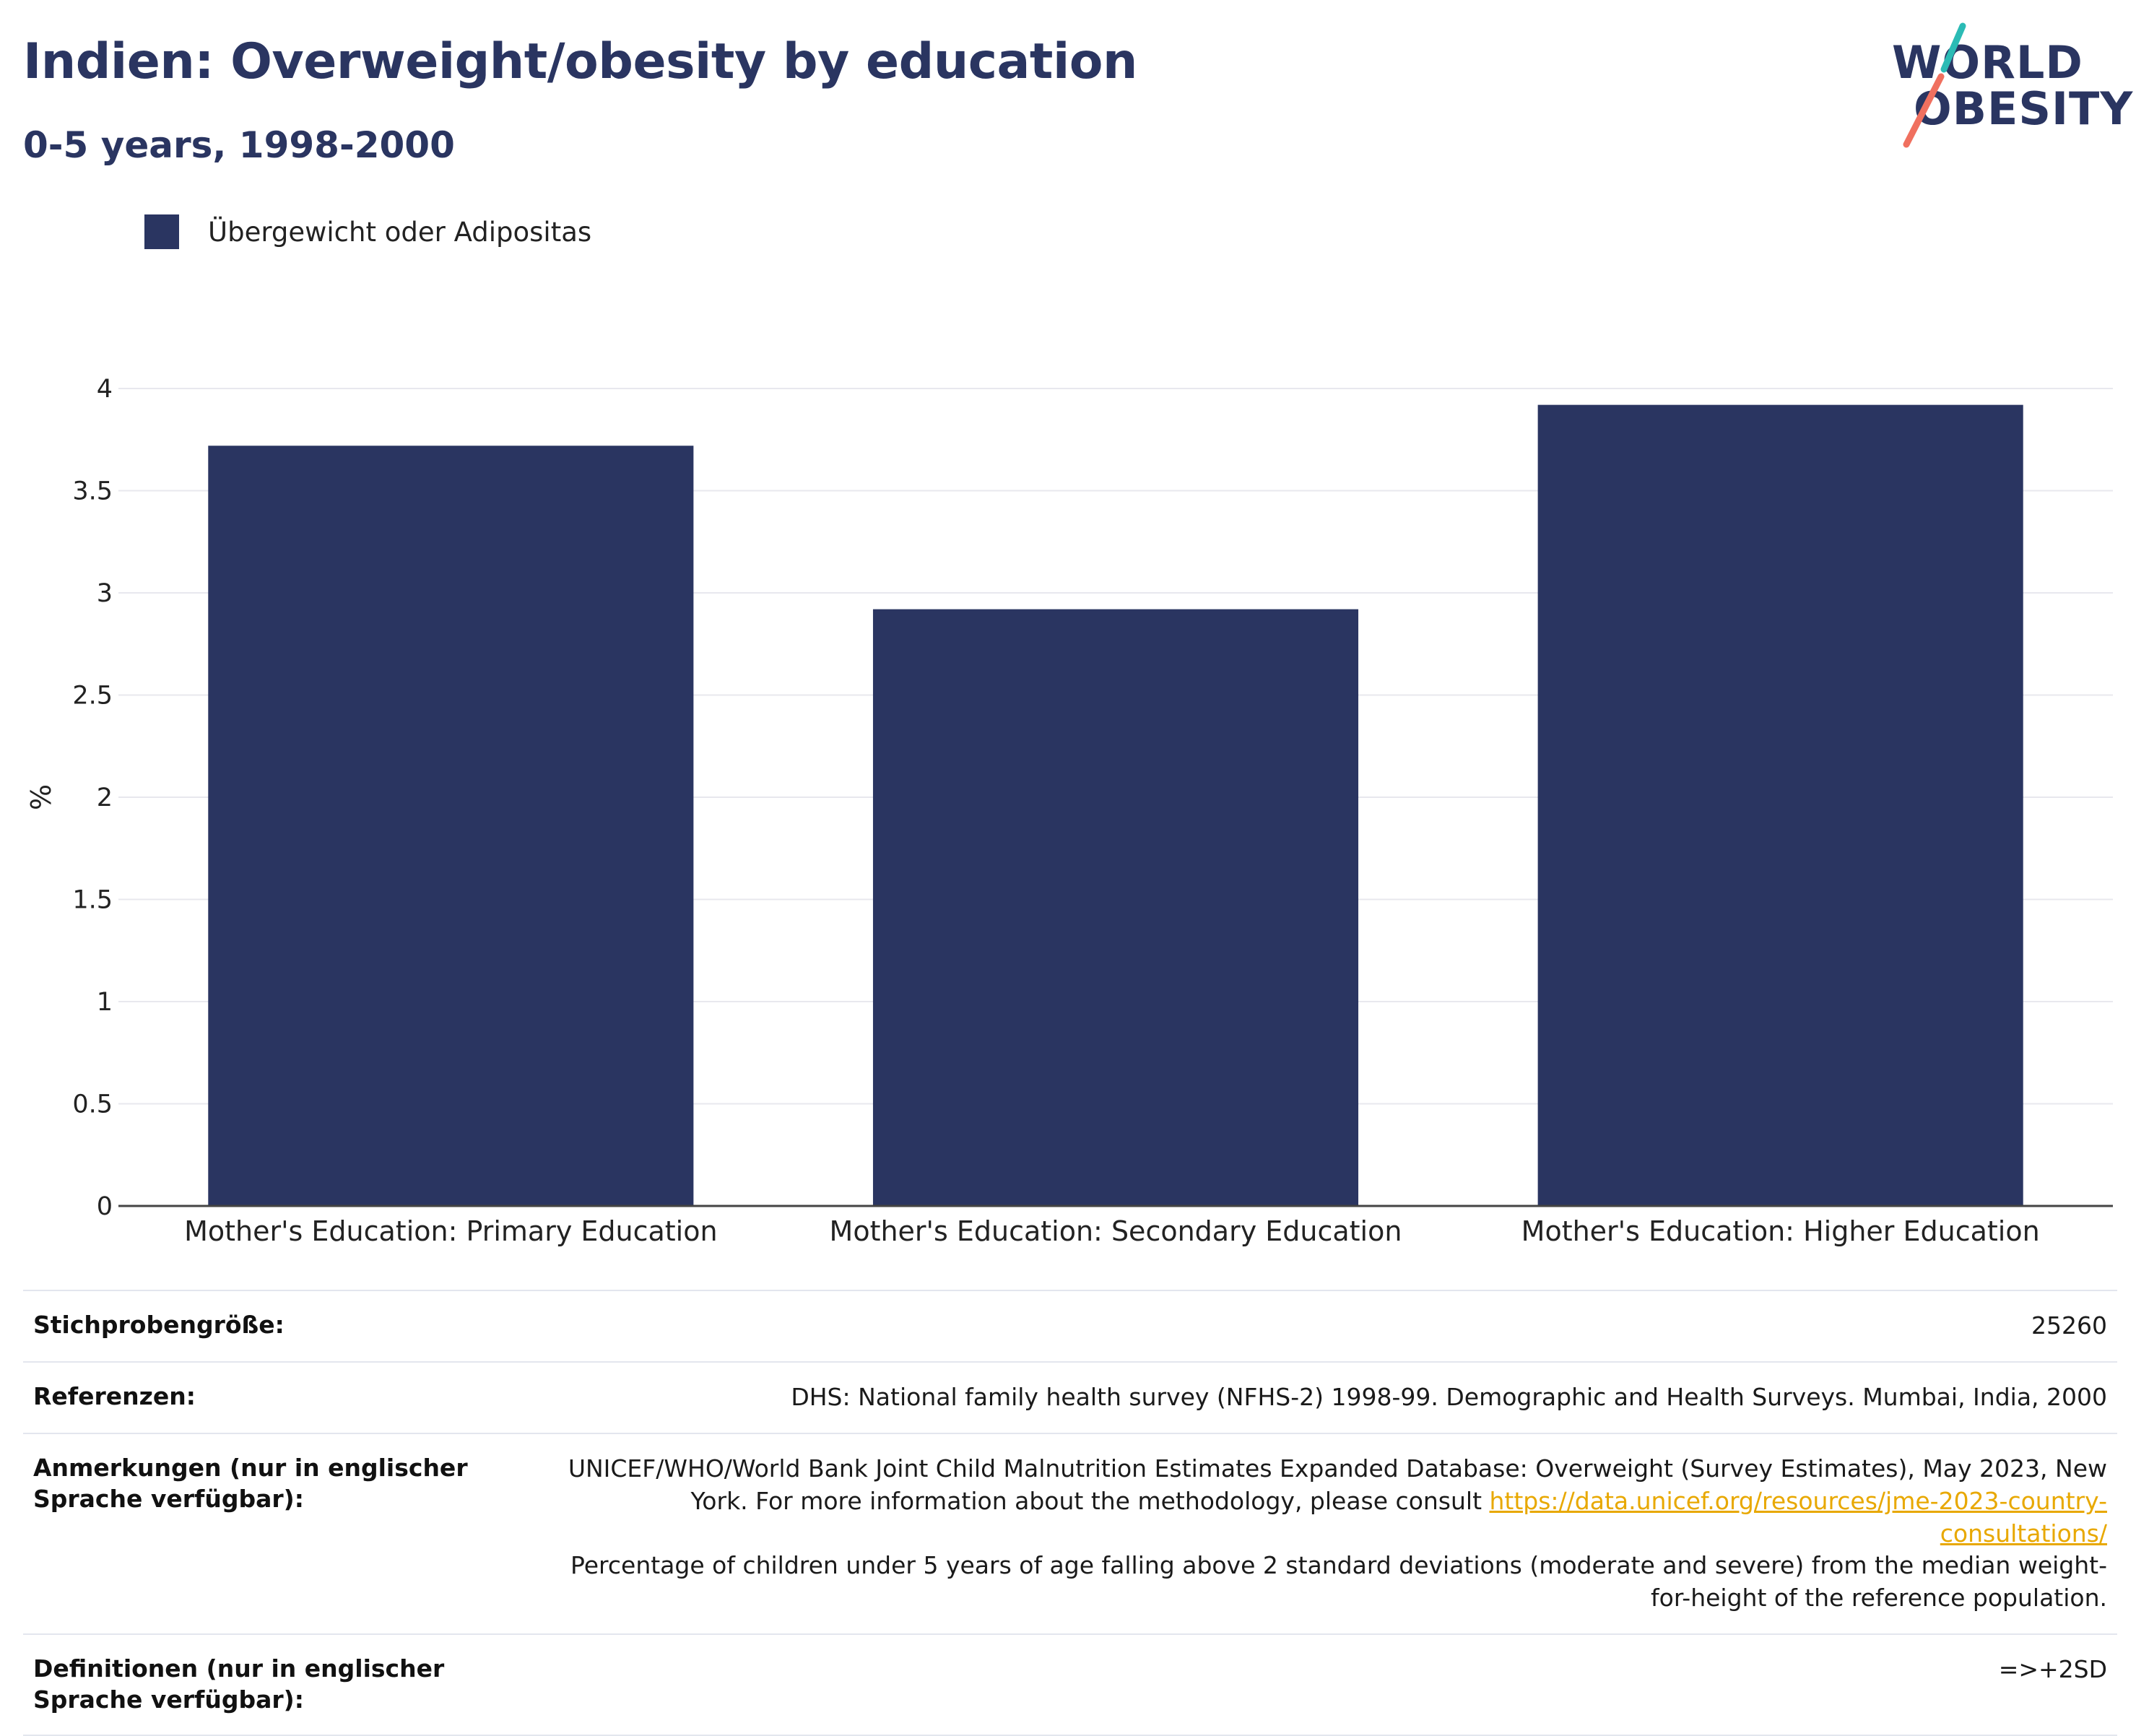 The width and height of the screenshot is (2136, 1736). Describe the element at coordinates (239, 145) in the screenshot. I see `chart-subtitle: 0-5 years, 1998-2000` at that location.